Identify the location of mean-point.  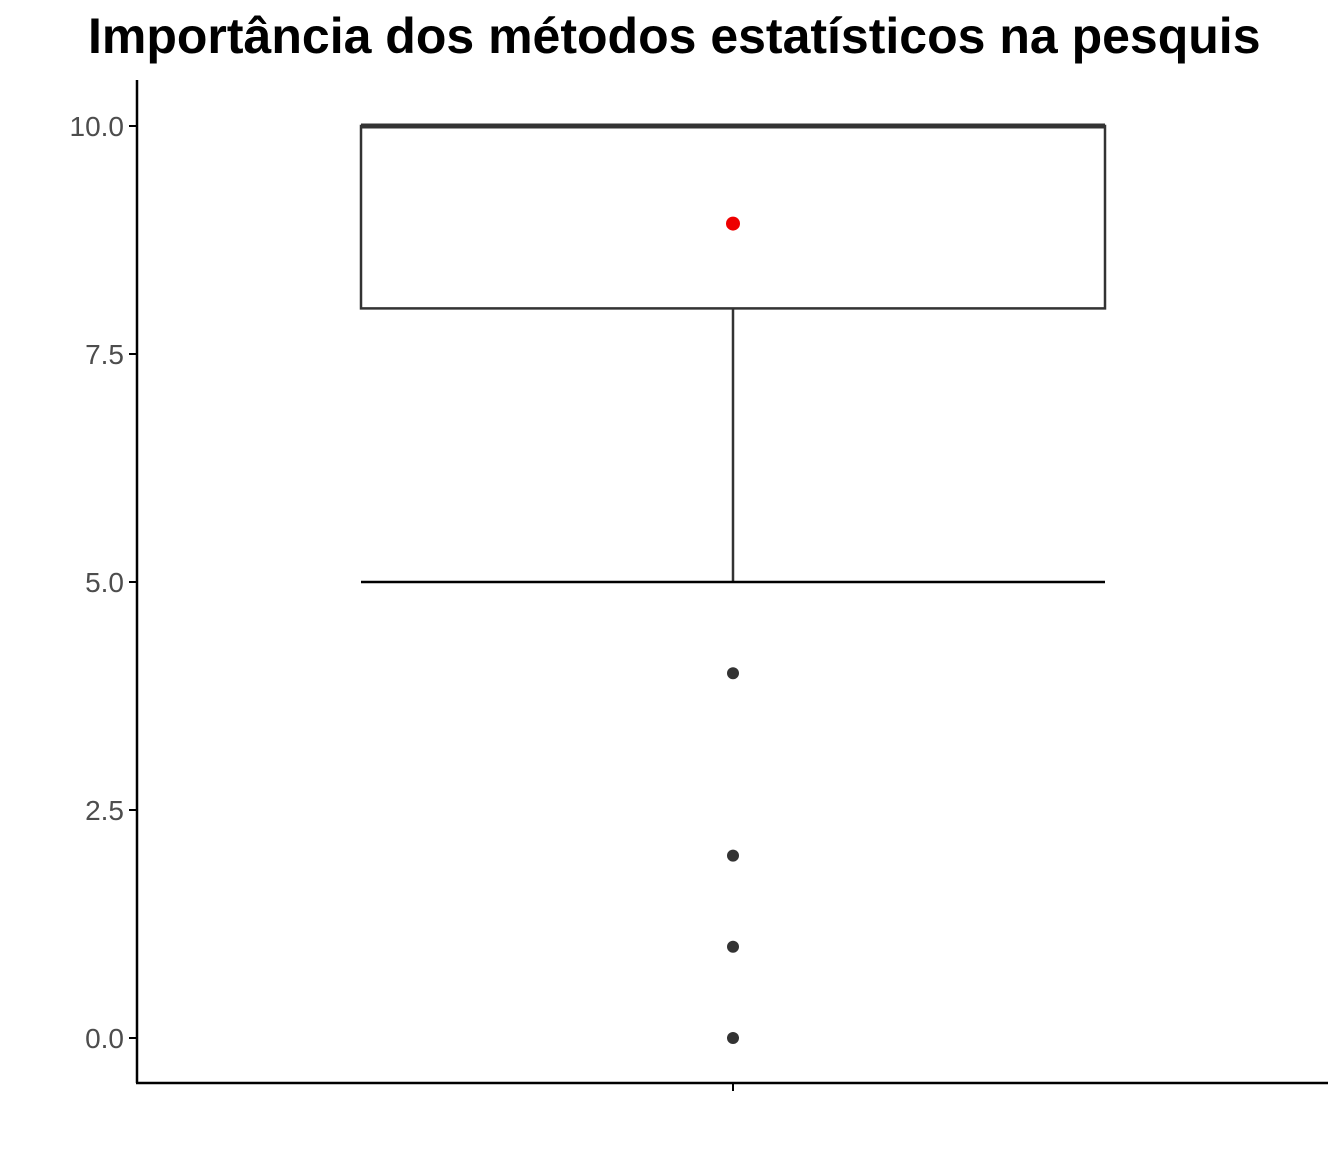
(733, 223).